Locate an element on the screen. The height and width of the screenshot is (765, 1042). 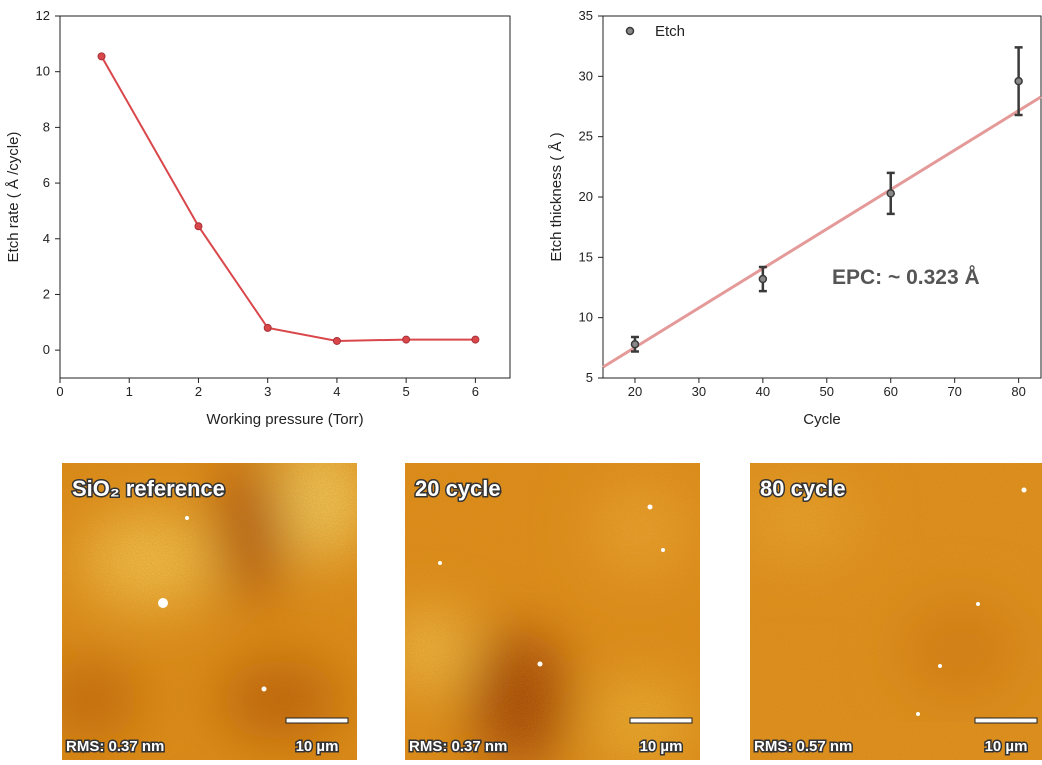
y-tick-label: 25 is located at coordinates (586, 136).